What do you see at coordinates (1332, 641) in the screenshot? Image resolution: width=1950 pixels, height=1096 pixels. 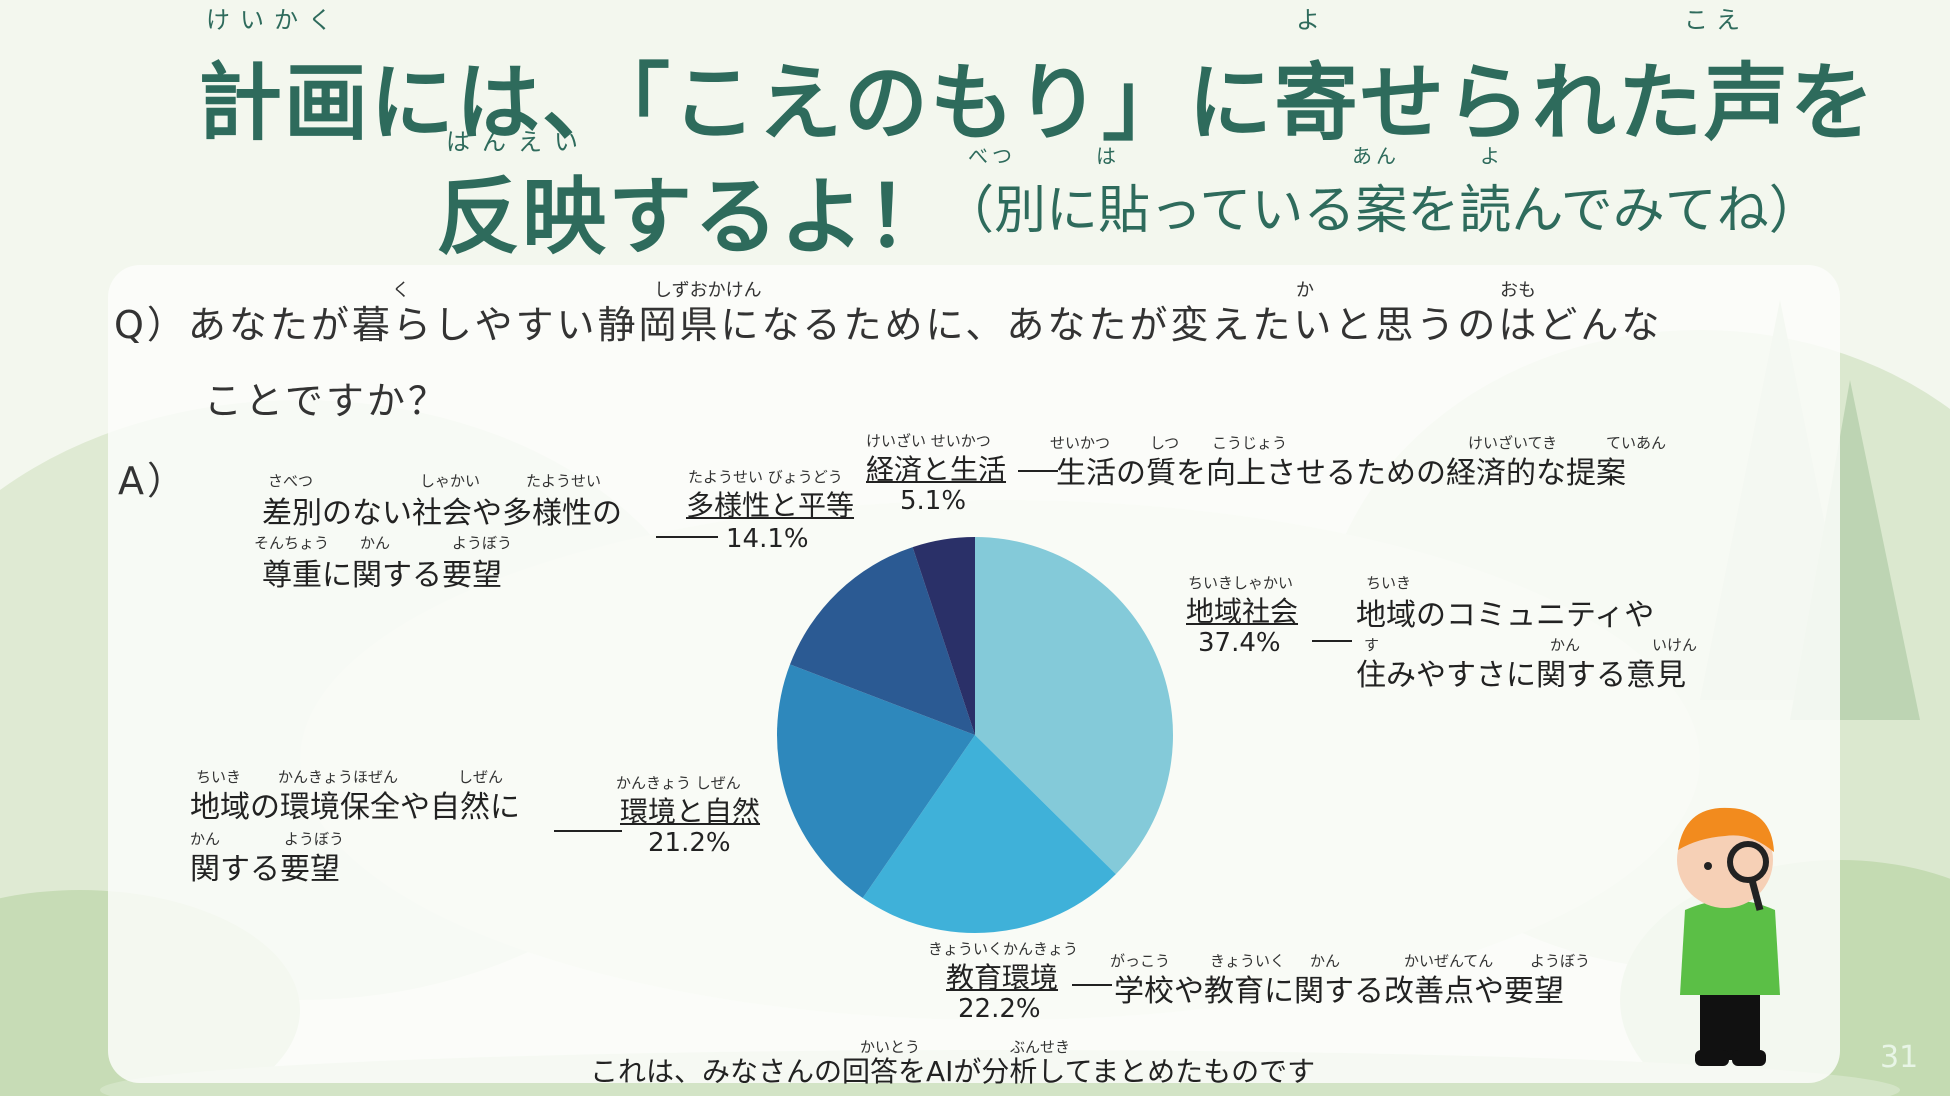 I see `leader-line-chiikishakai` at bounding box center [1332, 641].